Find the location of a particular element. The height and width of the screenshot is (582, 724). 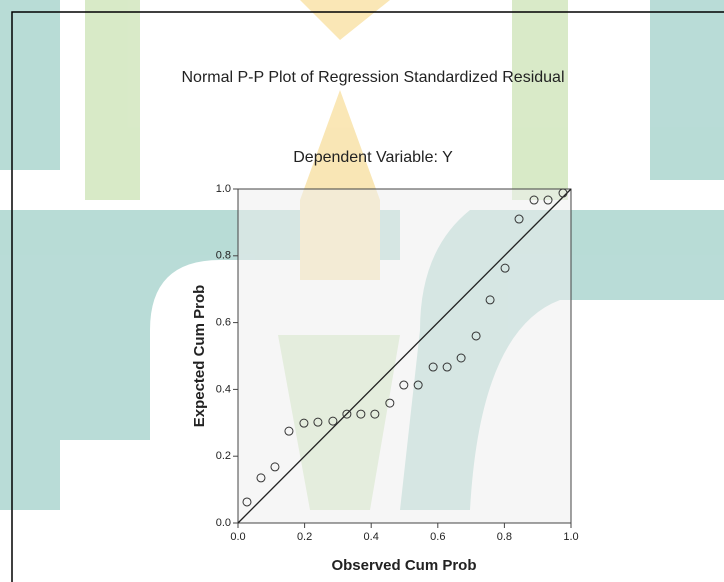

chart-subtitle: Dependent Variable: Y is located at coordinates (373, 157).